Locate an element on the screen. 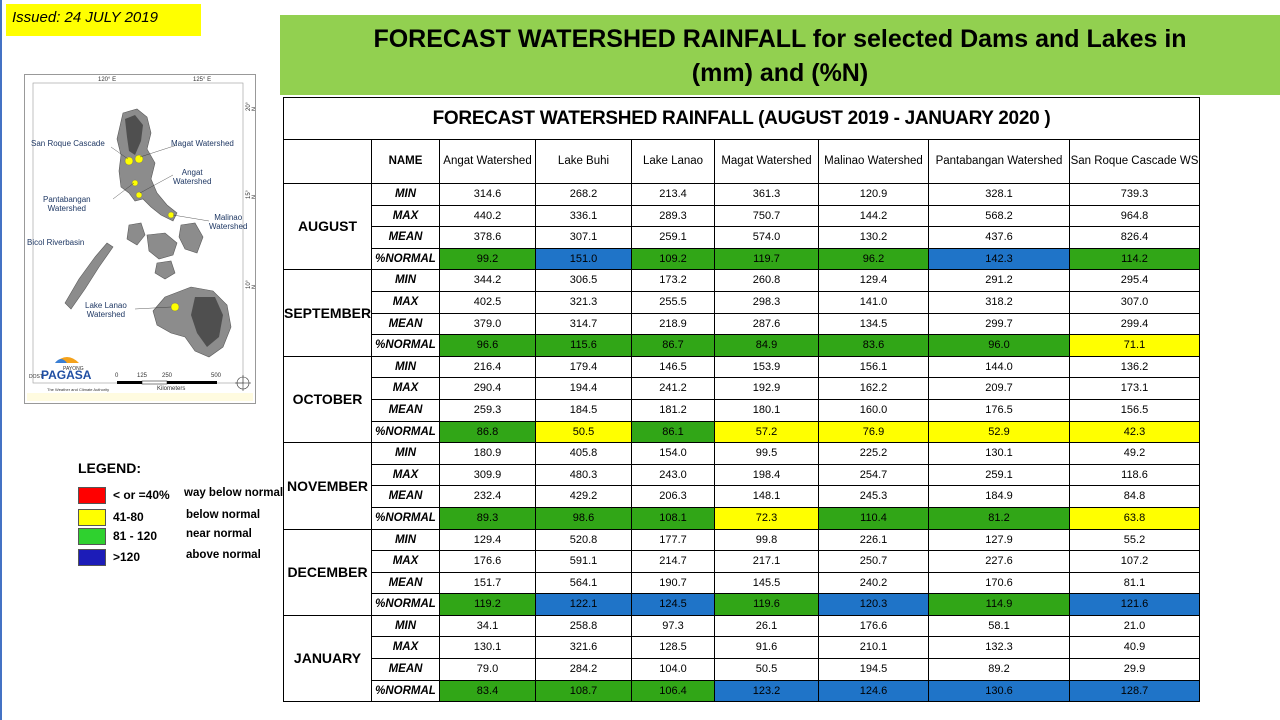 Image resolution: width=1280 pixels, height=720 pixels. value-cell: 213.4 is located at coordinates (673, 194).